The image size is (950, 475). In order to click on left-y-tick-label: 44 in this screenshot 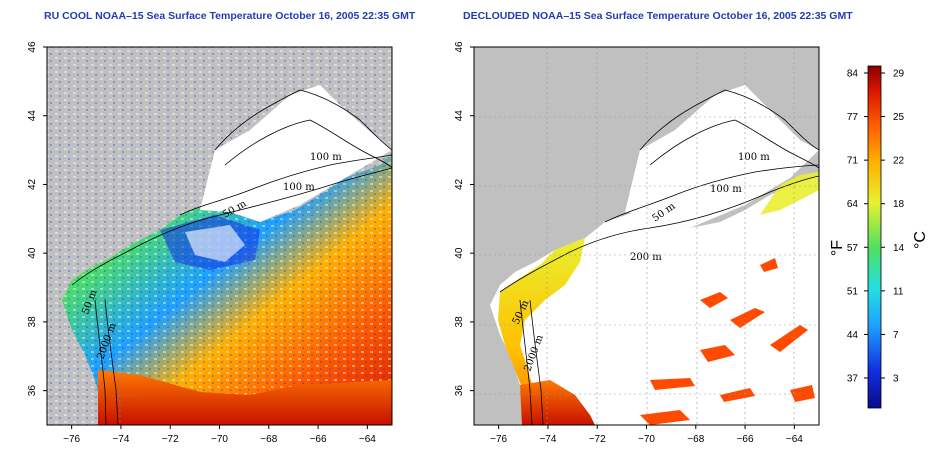, I will do `click(32, 116)`.